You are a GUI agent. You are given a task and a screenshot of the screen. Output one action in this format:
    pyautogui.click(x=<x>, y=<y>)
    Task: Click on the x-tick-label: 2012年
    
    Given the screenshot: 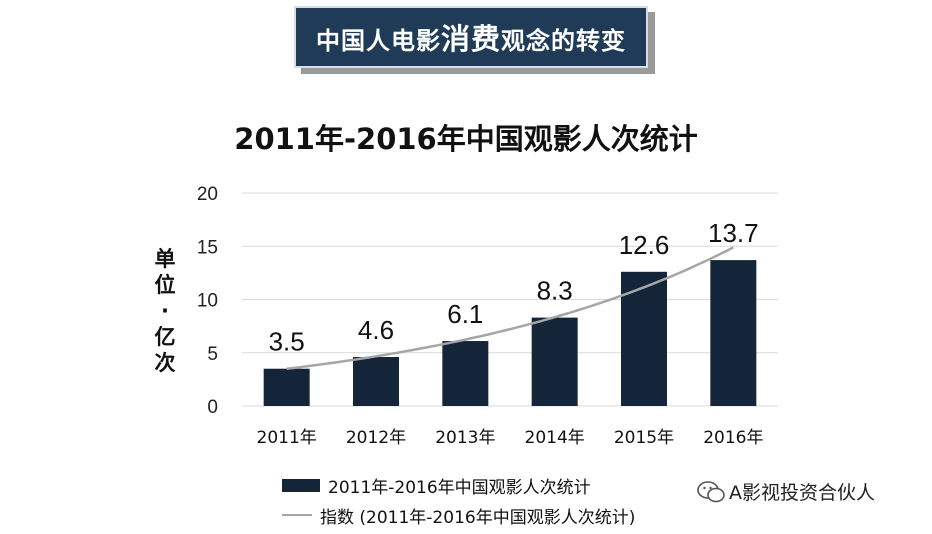 What is the action you would take?
    pyautogui.click(x=376, y=438)
    